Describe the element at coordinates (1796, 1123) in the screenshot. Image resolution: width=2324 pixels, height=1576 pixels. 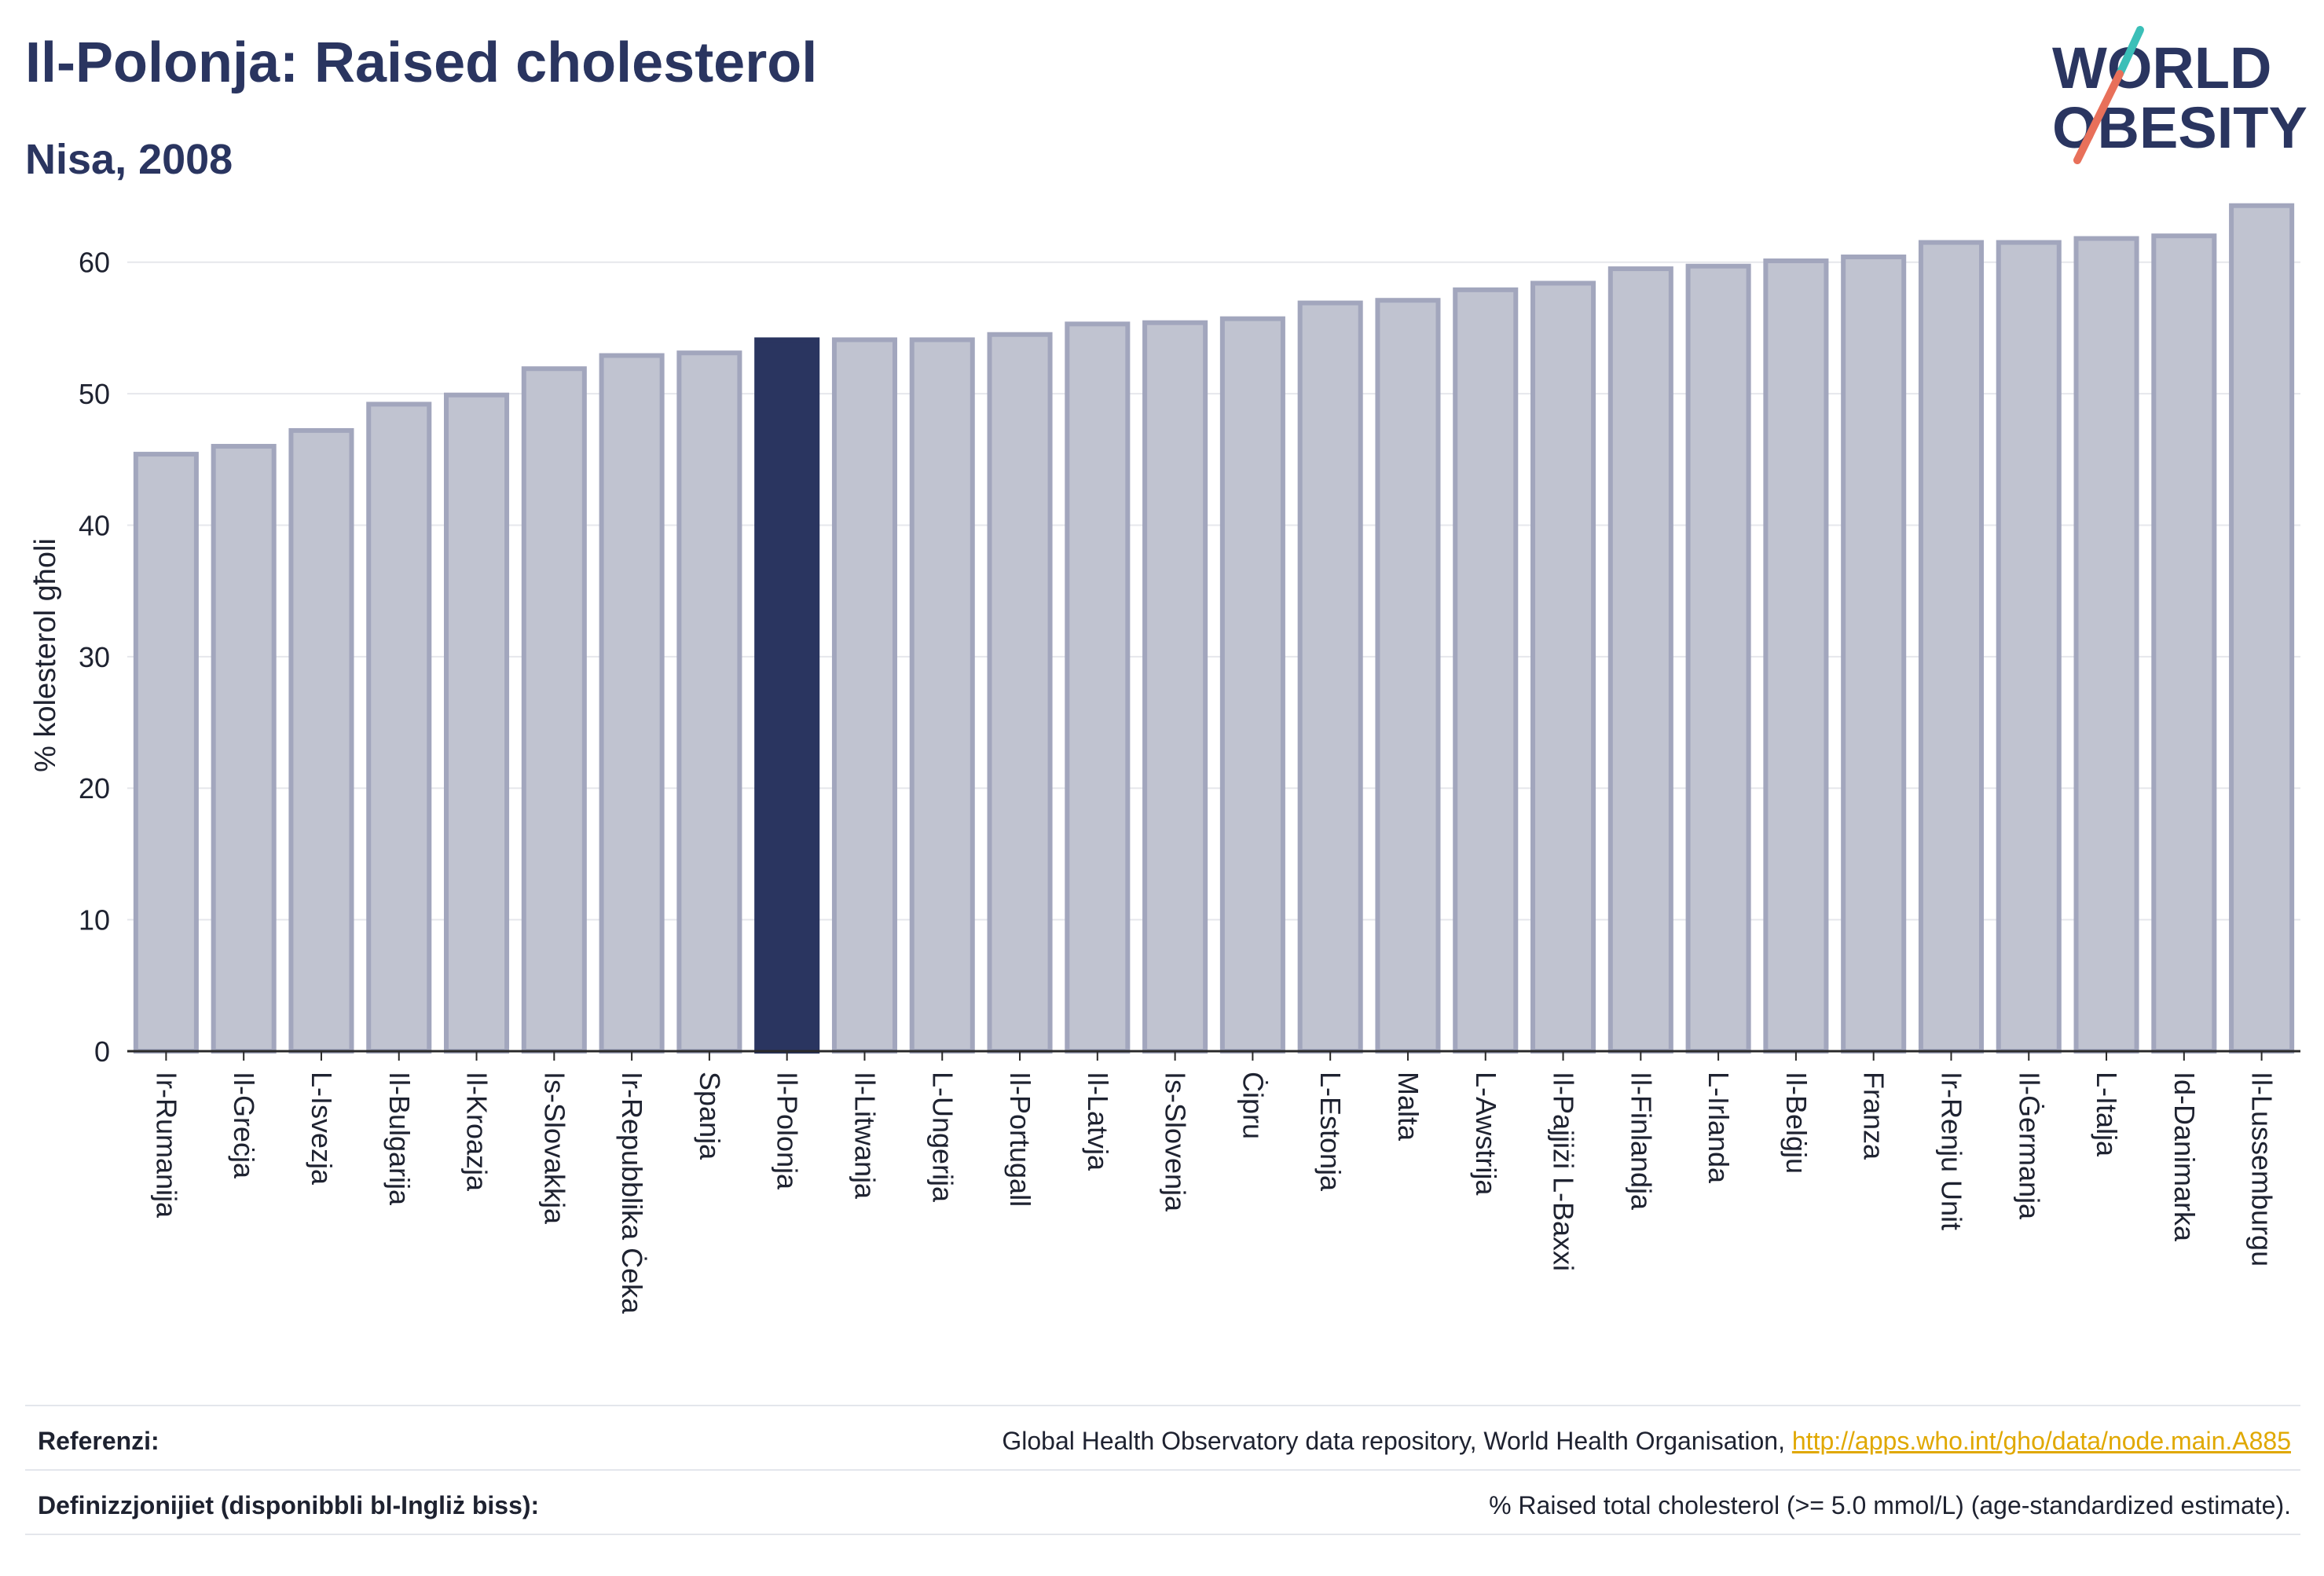
I see `x-tick-label: Il-Belġju` at that location.